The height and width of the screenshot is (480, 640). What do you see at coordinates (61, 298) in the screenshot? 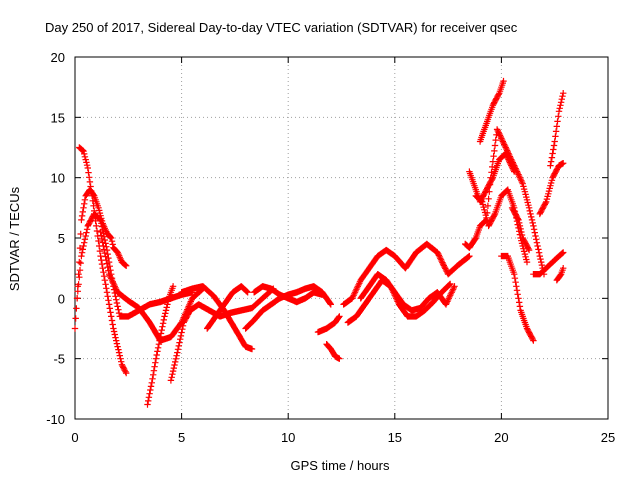
I see `y-tick-label: 0` at bounding box center [61, 298].